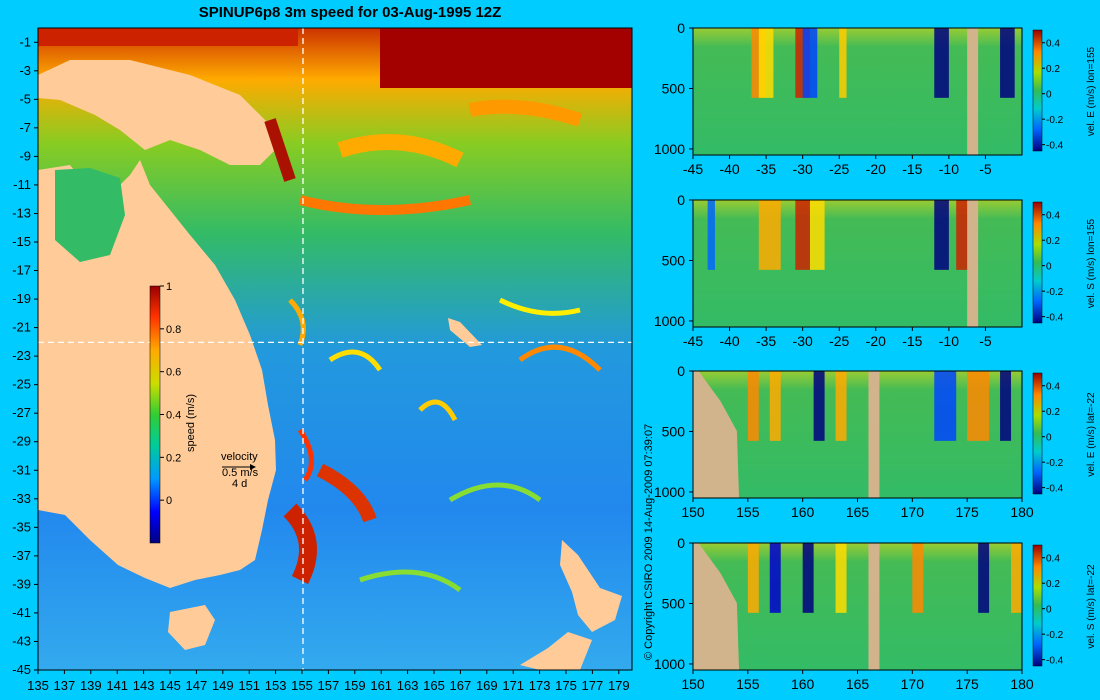 The image size is (1100, 700). What do you see at coordinates (1055, 635) in the screenshot?
I see `vel-S-lat-22-colorbar-tick-label: -0.2` at bounding box center [1055, 635].